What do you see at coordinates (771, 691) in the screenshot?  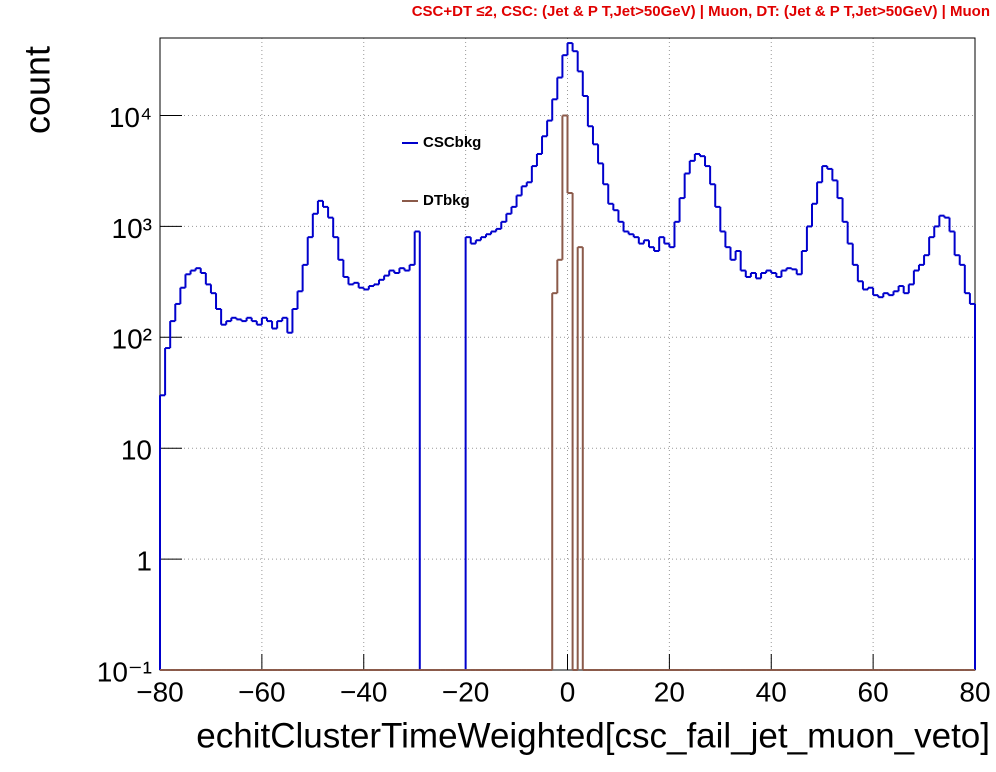 I see `x-tick-label: 40` at bounding box center [771, 691].